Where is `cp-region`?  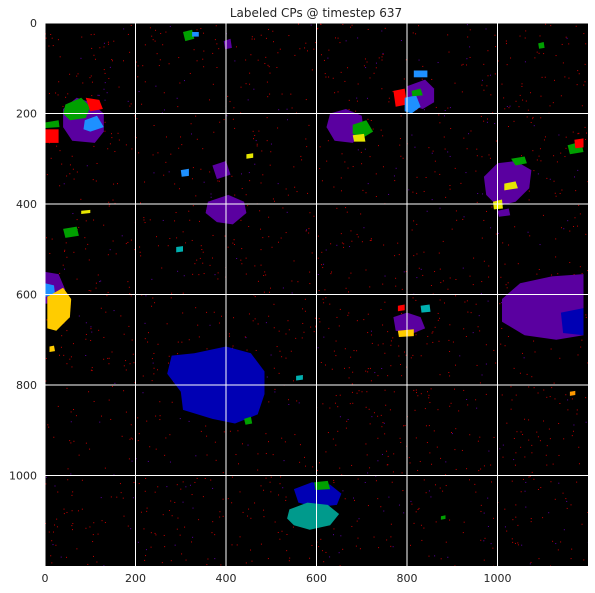 cp-region is located at coordinates (86, 211).